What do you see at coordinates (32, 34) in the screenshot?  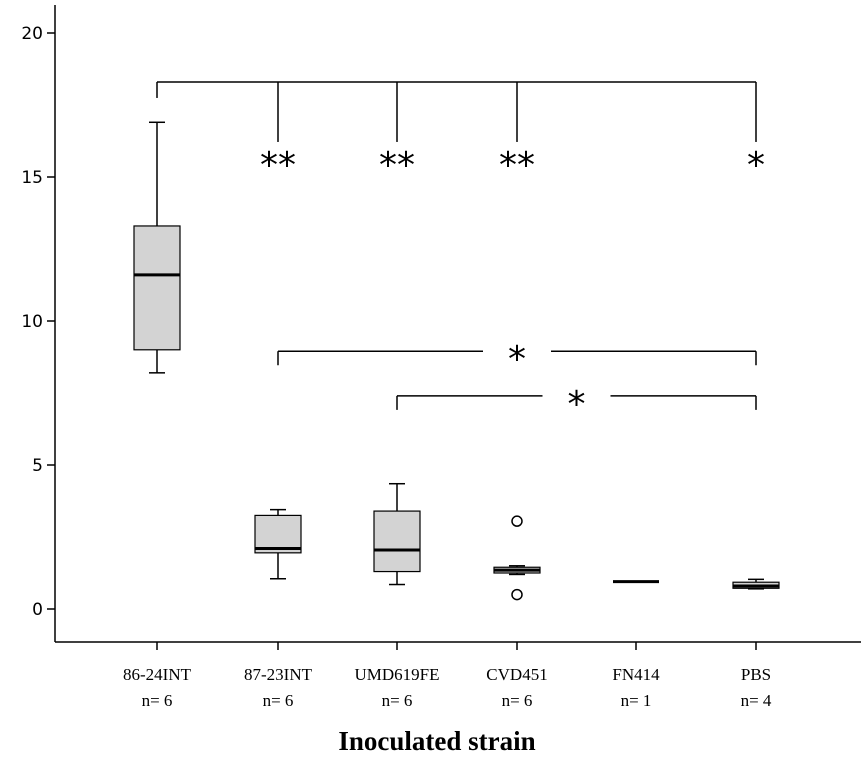 I see `y-tick-label: 20` at bounding box center [32, 34].